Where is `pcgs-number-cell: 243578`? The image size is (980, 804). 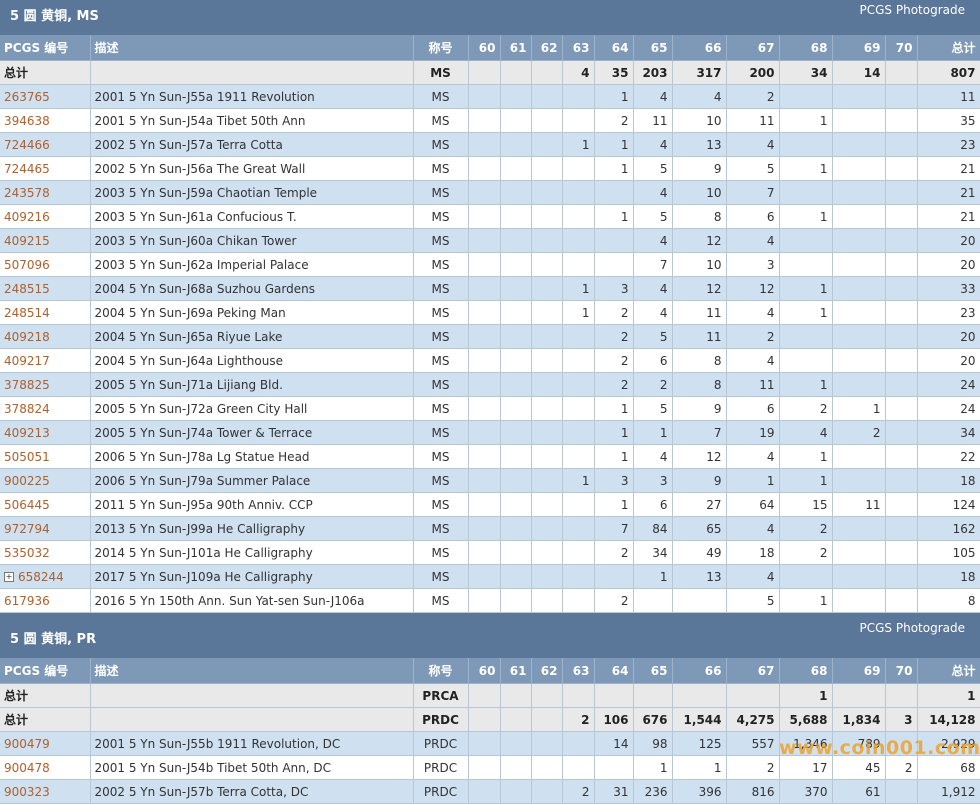 pcgs-number-cell: 243578 is located at coordinates (45, 192).